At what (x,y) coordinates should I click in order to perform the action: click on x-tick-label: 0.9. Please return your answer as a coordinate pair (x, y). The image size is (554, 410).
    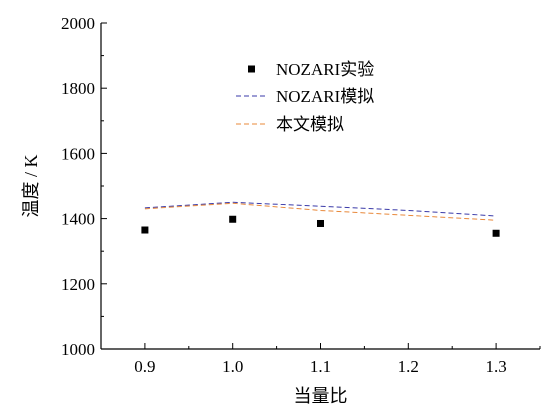
    Looking at the image, I should click on (144, 366).